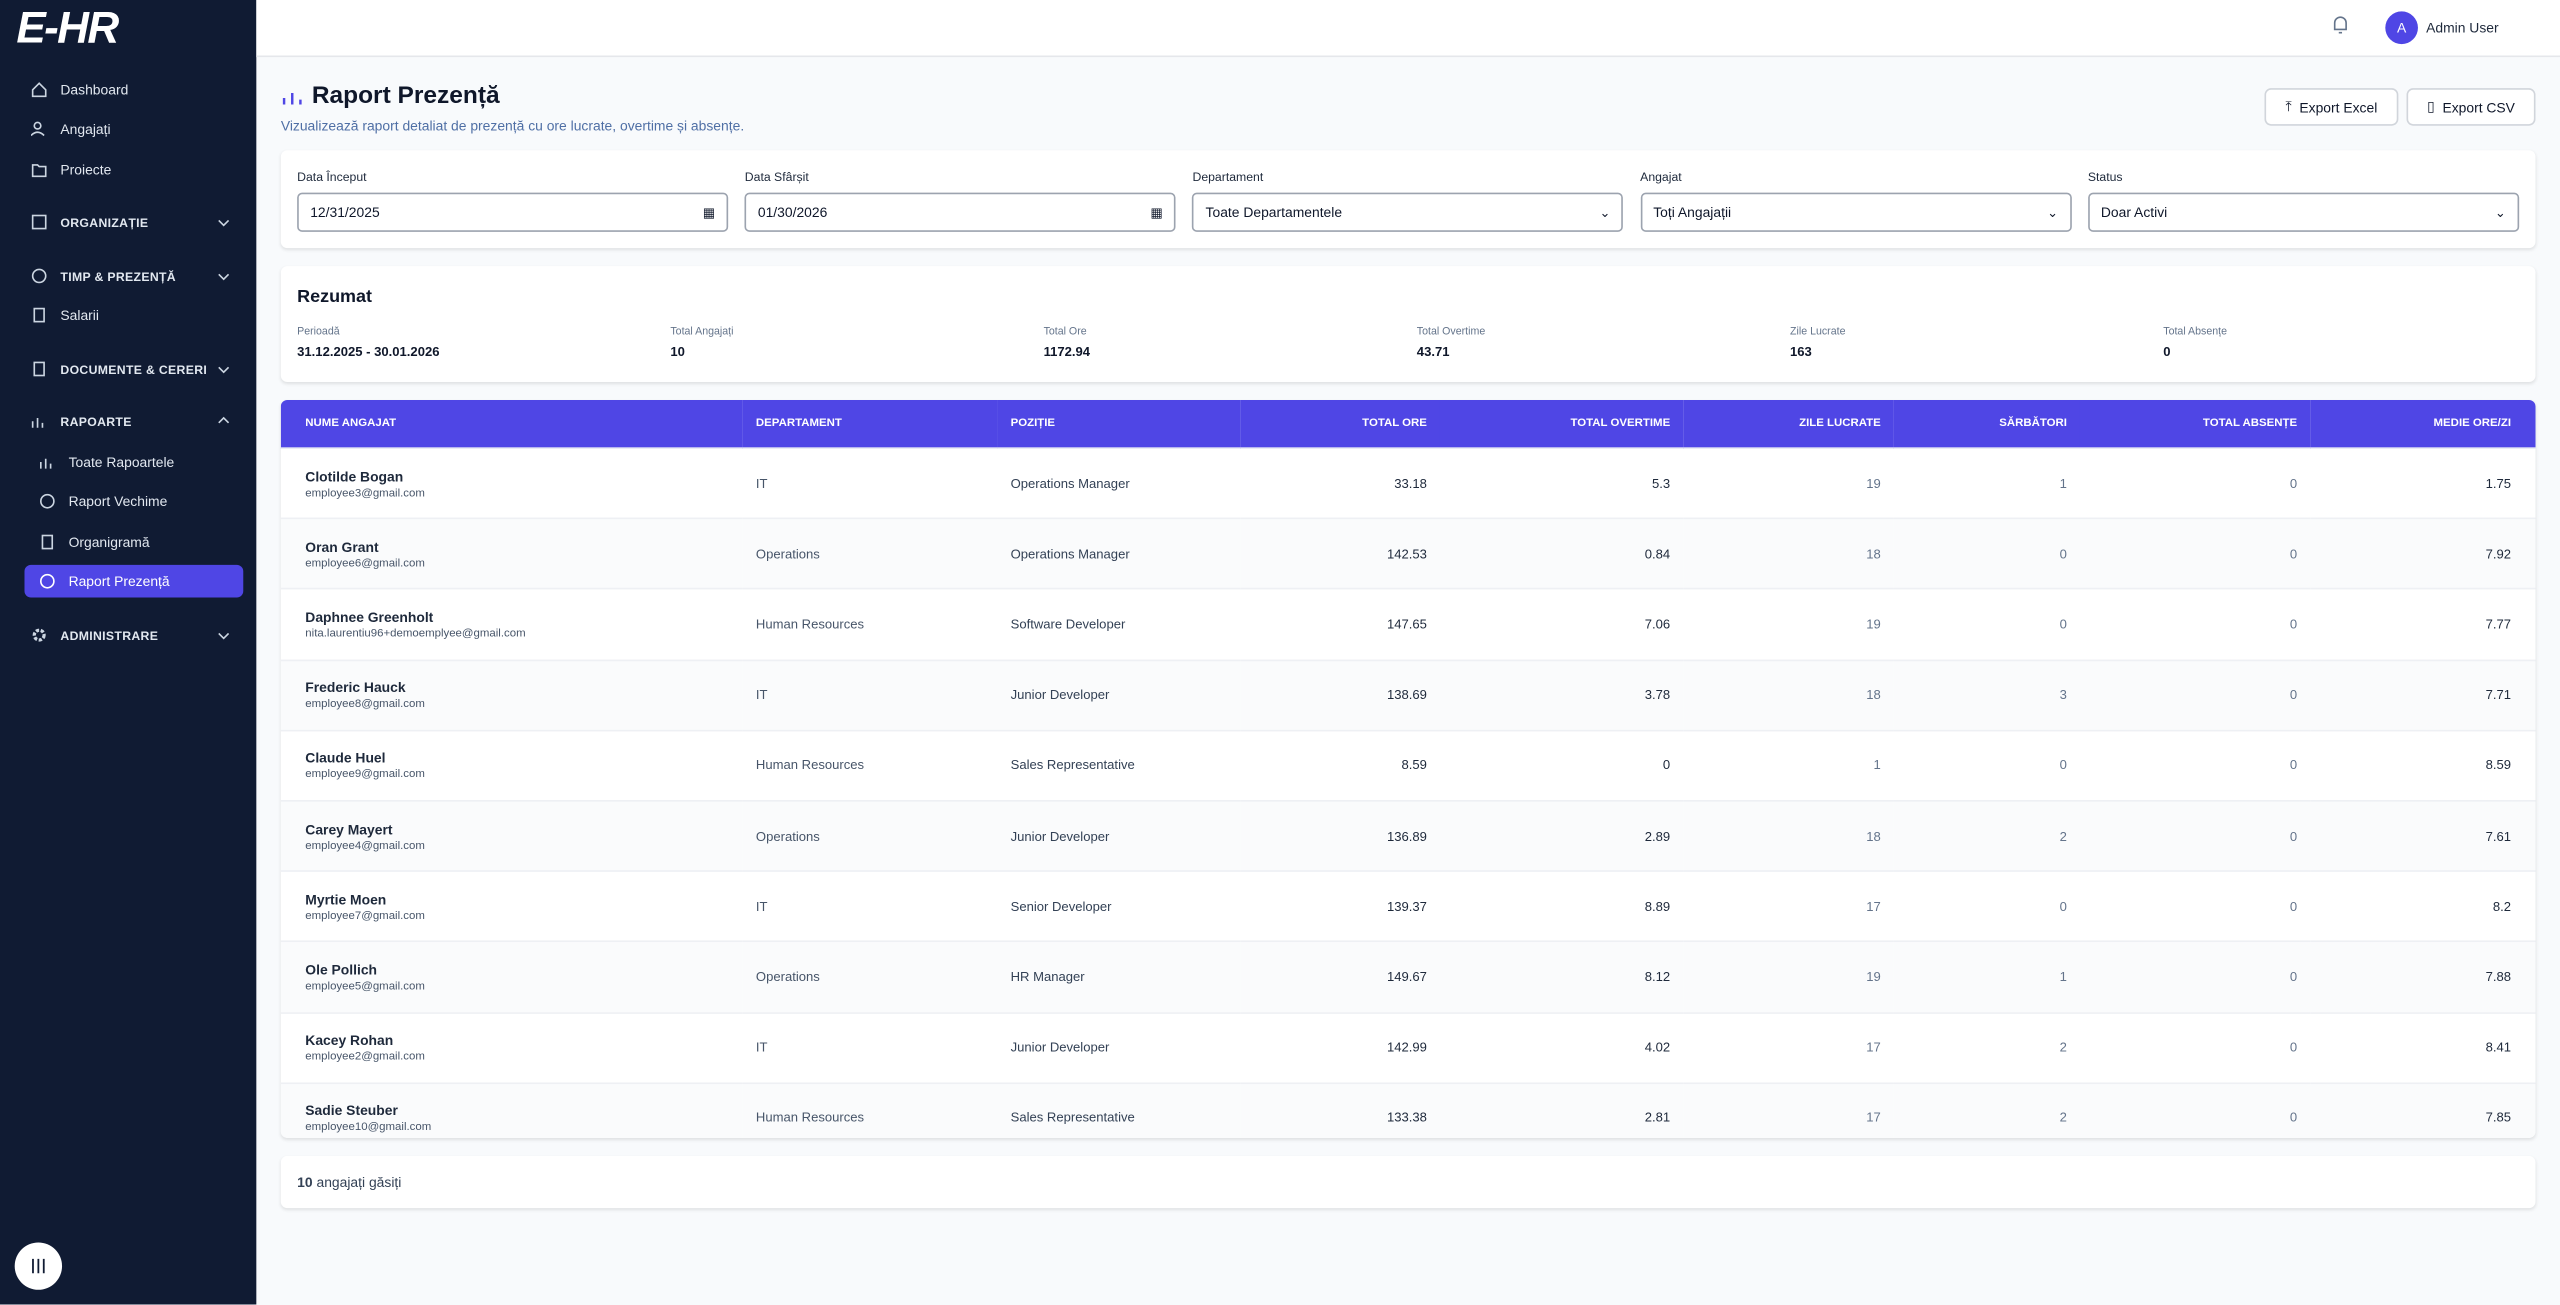  What do you see at coordinates (2195, 835) in the screenshot?
I see `absences-cell: 0` at bounding box center [2195, 835].